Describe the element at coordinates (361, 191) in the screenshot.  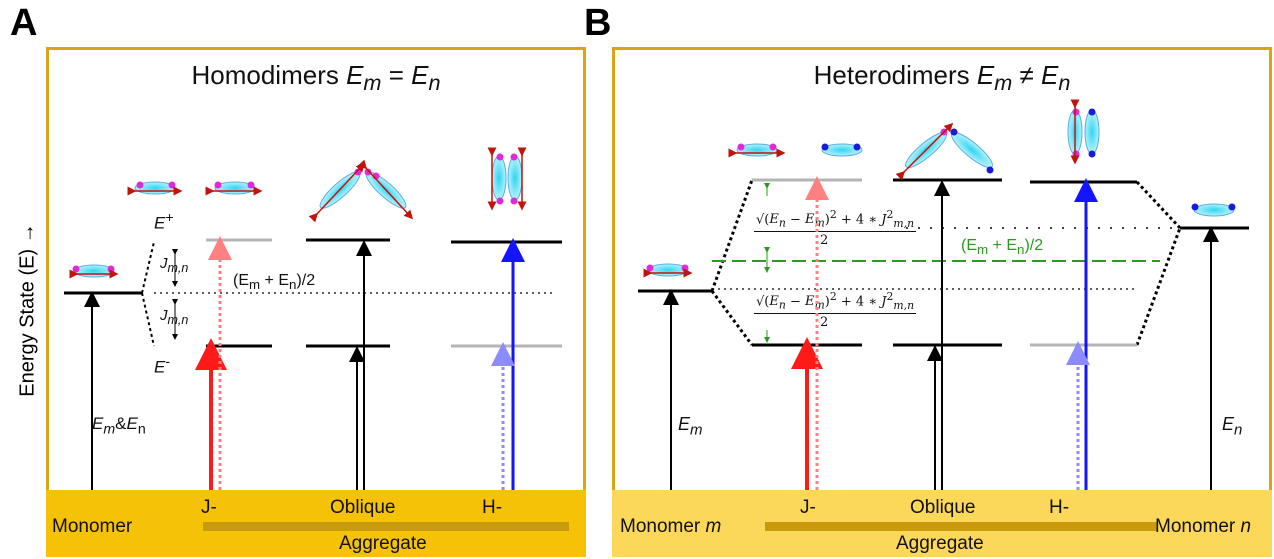
I see `a-oblique-dimer-dye-icon` at that location.